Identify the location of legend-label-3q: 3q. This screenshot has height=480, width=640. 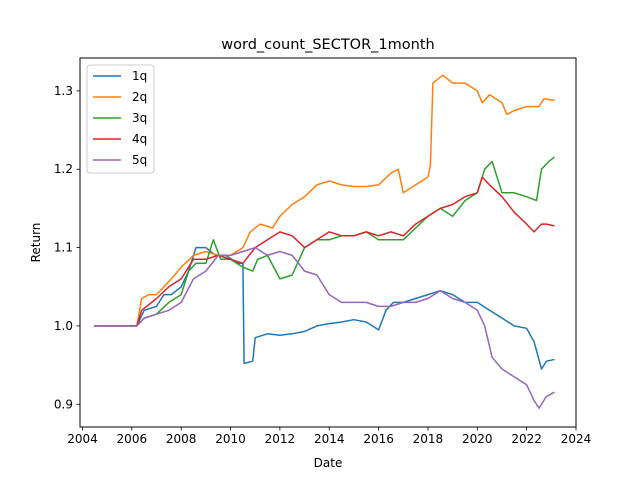
(139, 118).